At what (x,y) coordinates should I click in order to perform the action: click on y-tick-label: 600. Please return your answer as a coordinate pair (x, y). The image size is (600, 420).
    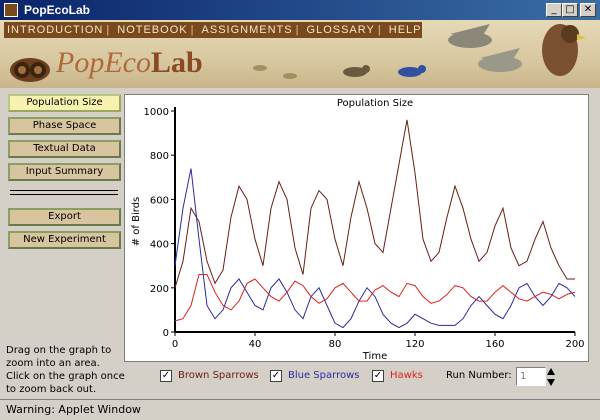
    Looking at the image, I should click on (159, 200).